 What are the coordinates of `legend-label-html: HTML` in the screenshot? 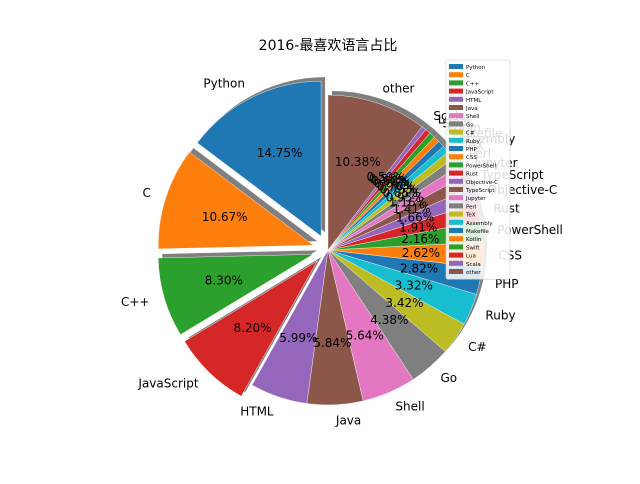 It's located at (474, 101).